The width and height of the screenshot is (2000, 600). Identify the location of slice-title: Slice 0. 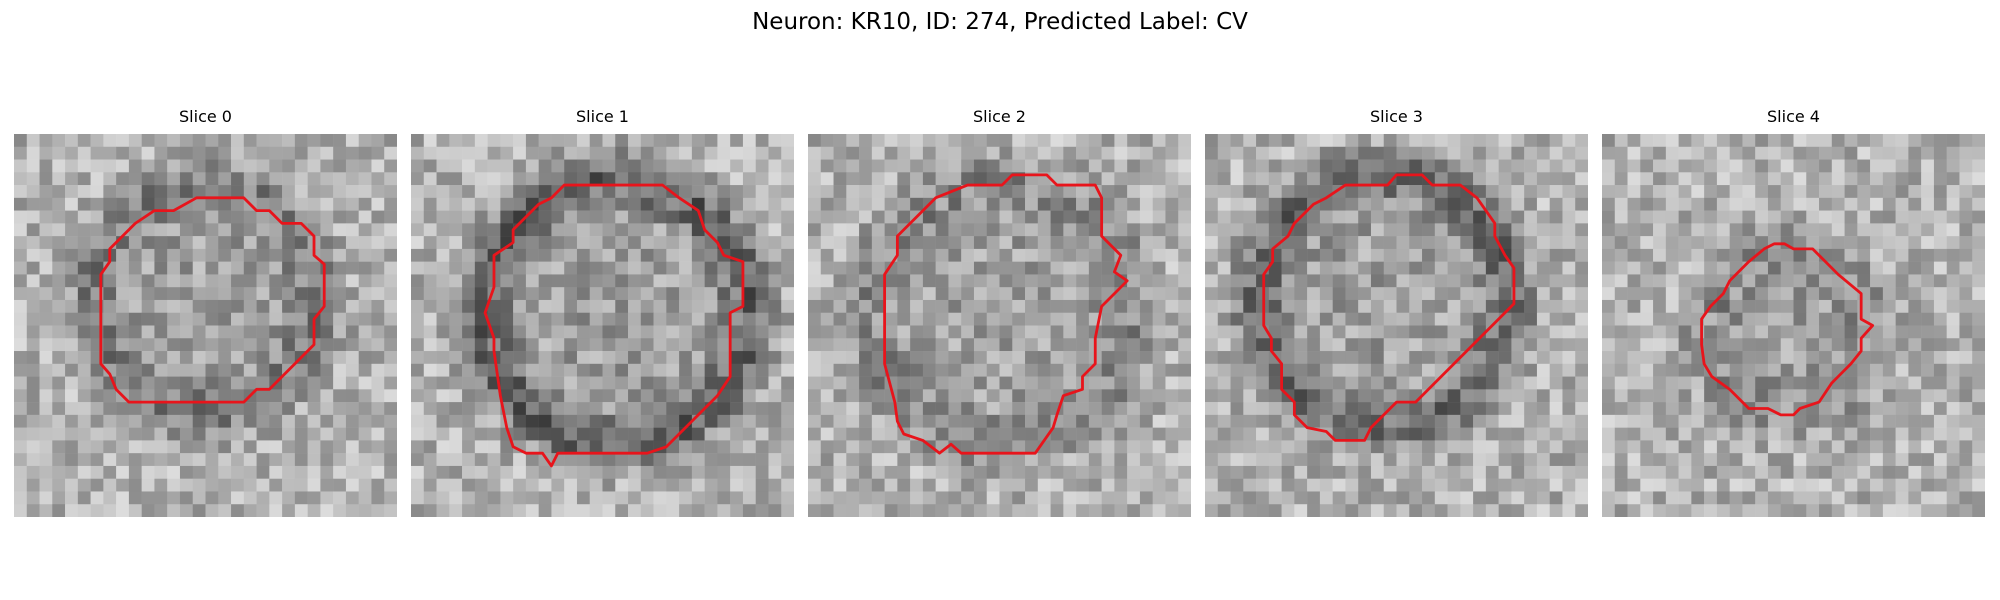
(205, 116).